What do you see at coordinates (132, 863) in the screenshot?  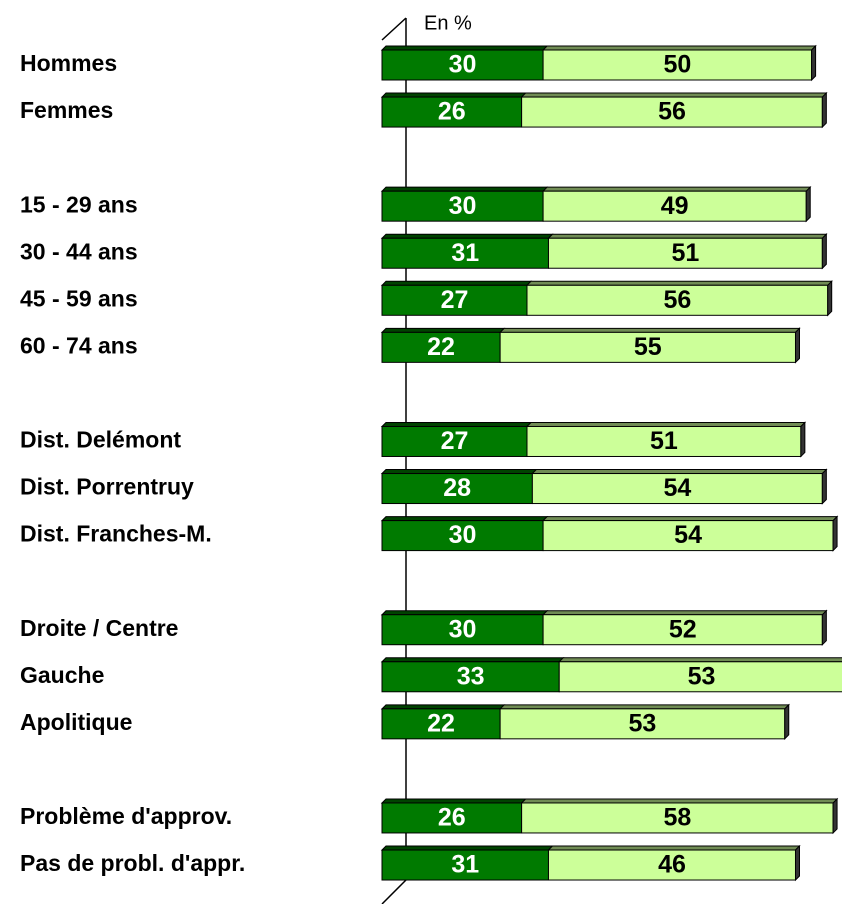 I see `category-label: Pas de probl. d'appr.` at bounding box center [132, 863].